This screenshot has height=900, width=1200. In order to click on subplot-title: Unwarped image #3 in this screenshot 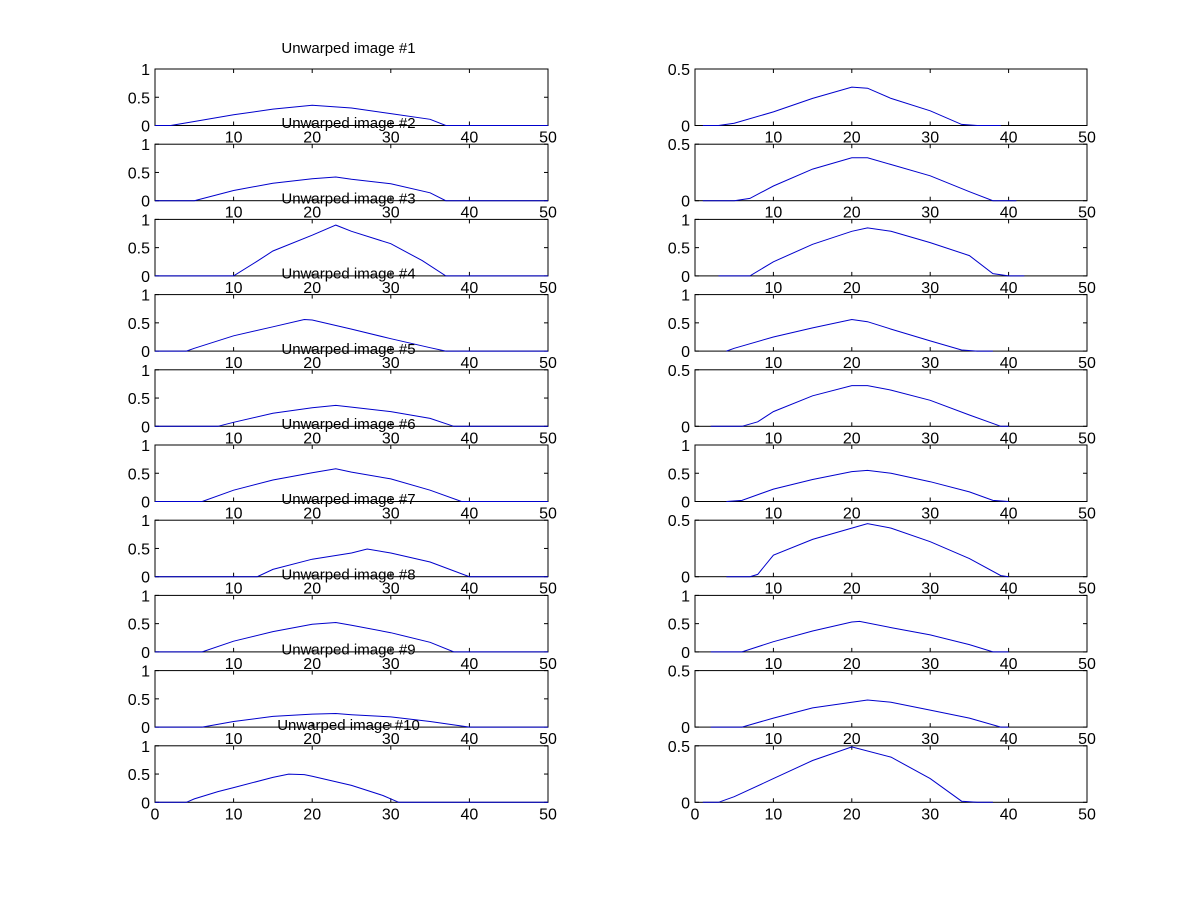, I will do `click(348, 198)`.